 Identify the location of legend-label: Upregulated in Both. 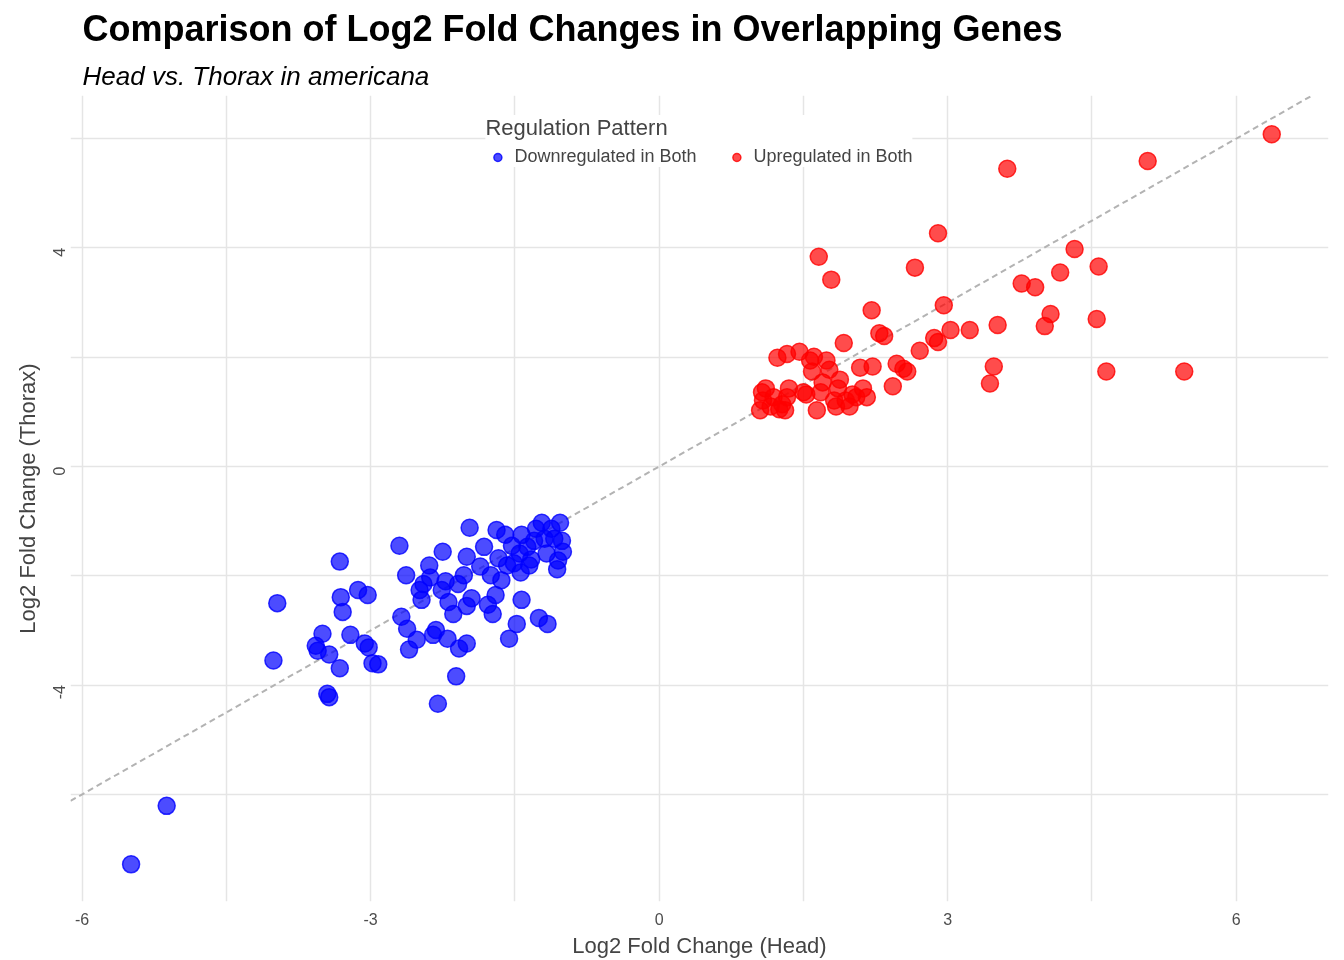
(833, 156).